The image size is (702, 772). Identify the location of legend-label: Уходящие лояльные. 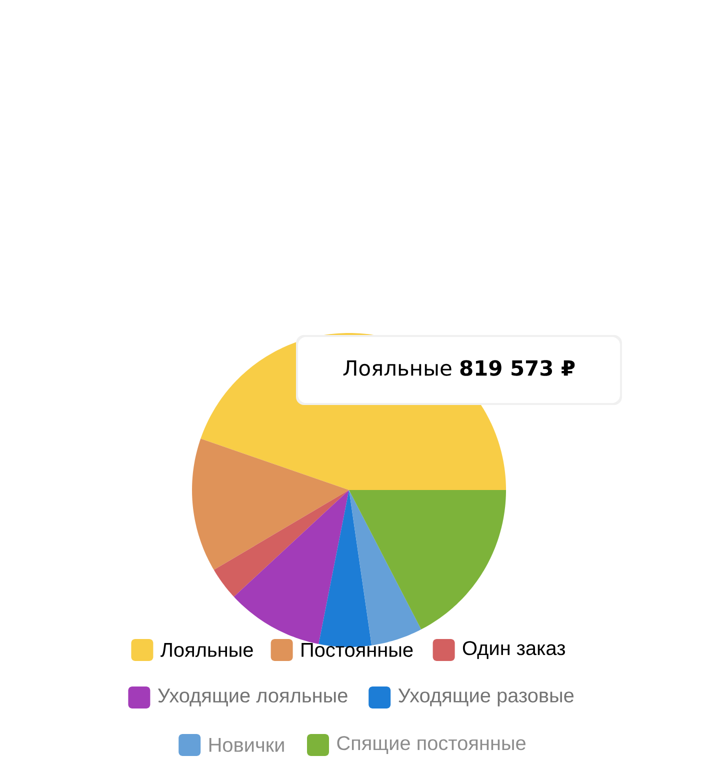
(253, 697).